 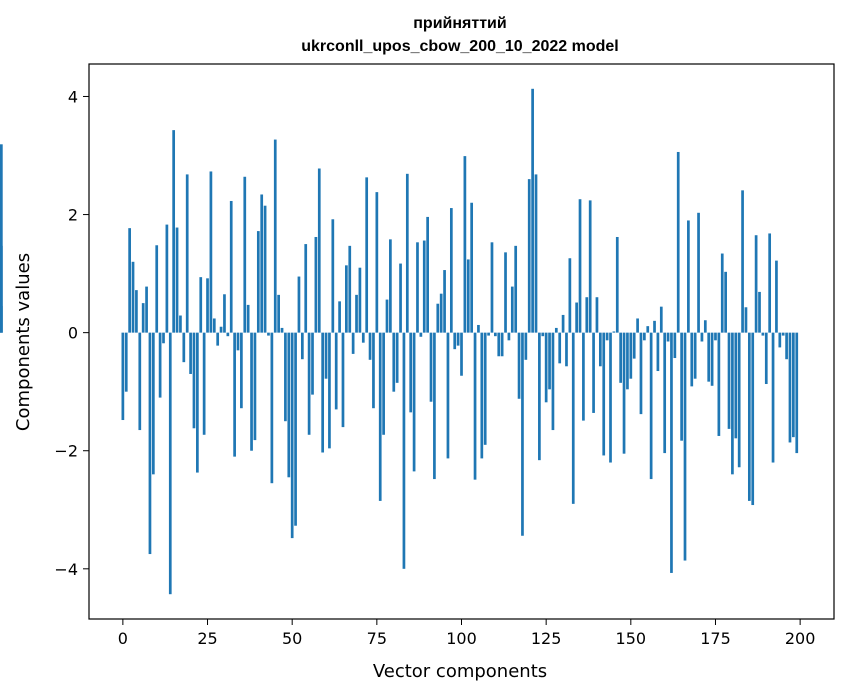 I want to click on y-tick-label: −4, so click(x=66, y=569).